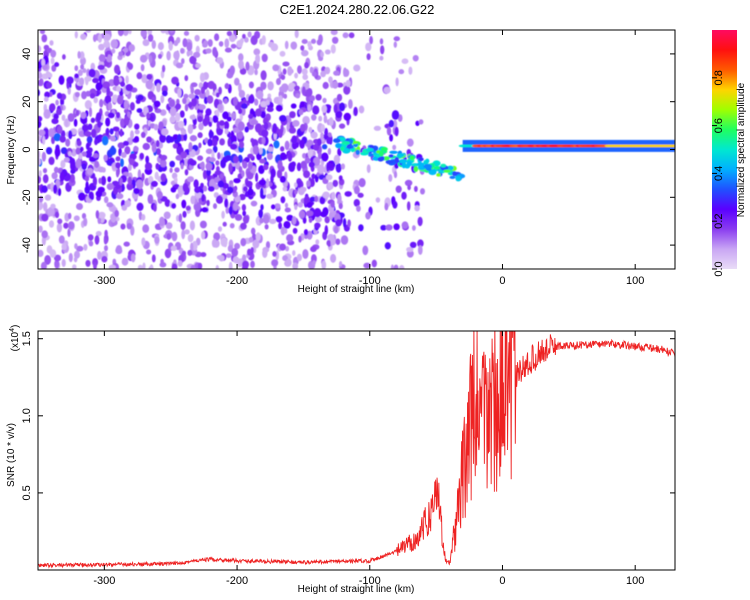 Image resolution: width=750 pixels, height=600 pixels. I want to click on chart-title: C2E1.2024.280.22.06.G22, so click(357, 9).